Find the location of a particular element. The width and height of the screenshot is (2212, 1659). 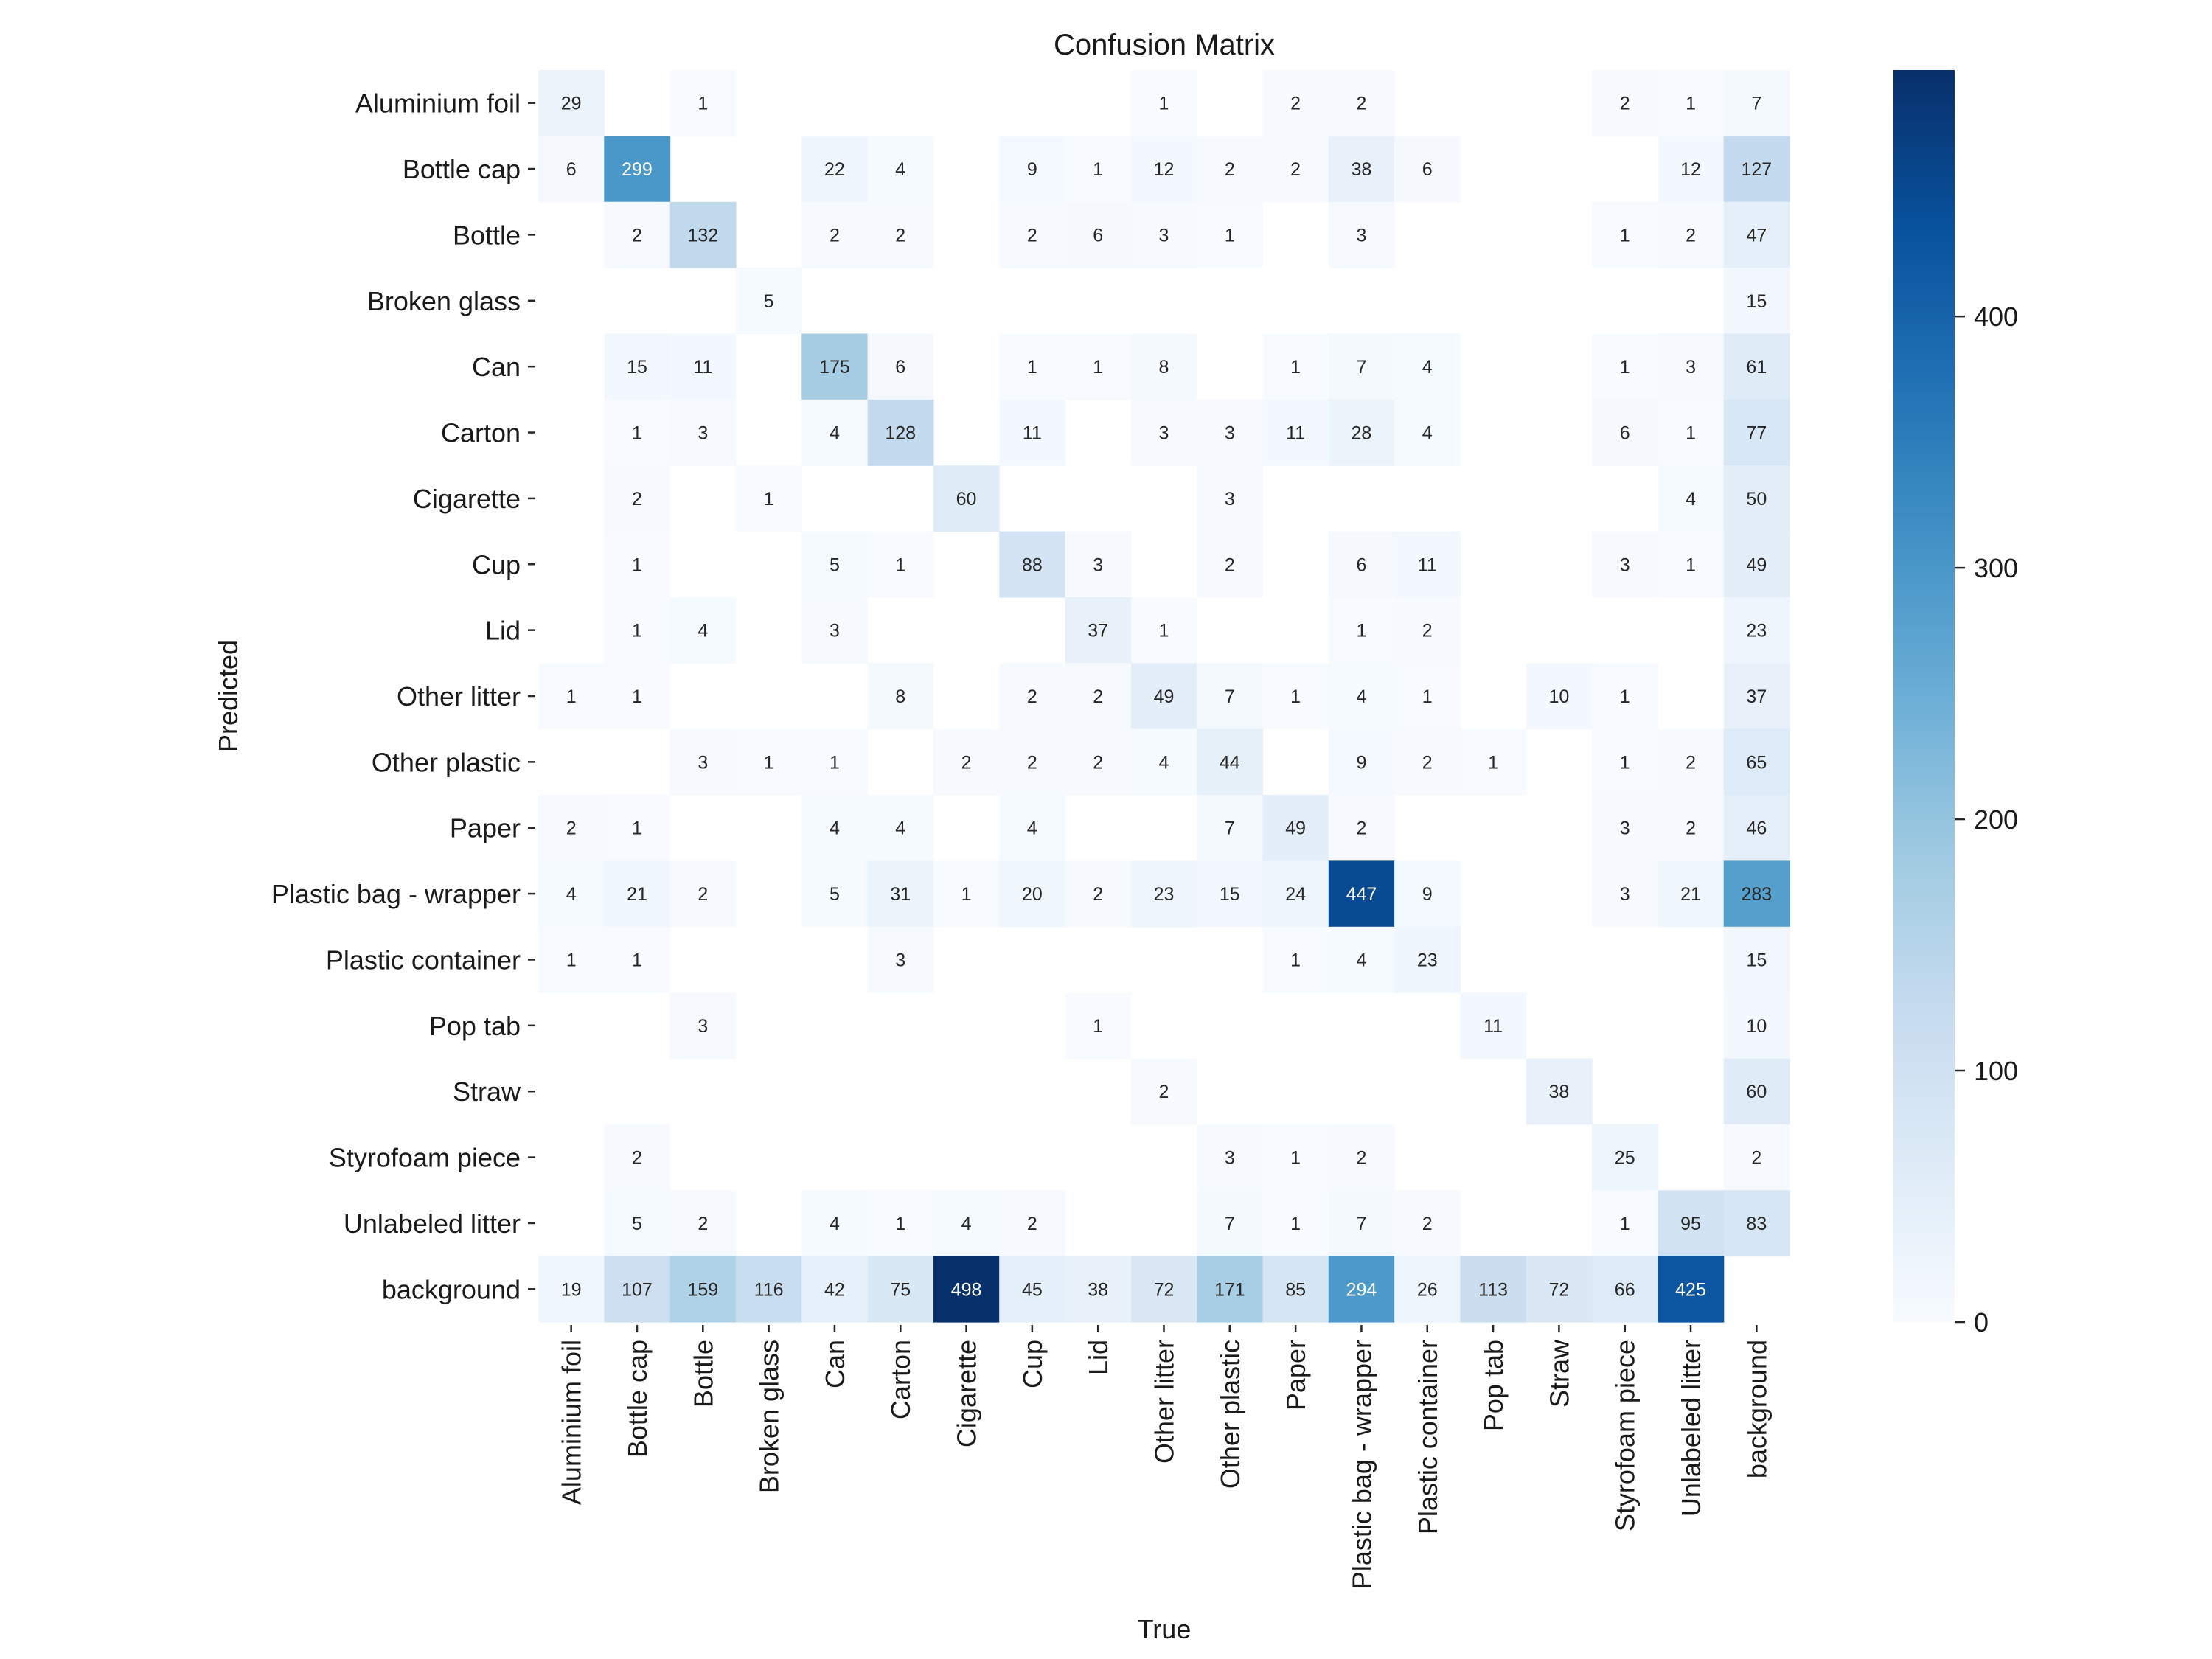

cell-value-label: 8 is located at coordinates (900, 696).